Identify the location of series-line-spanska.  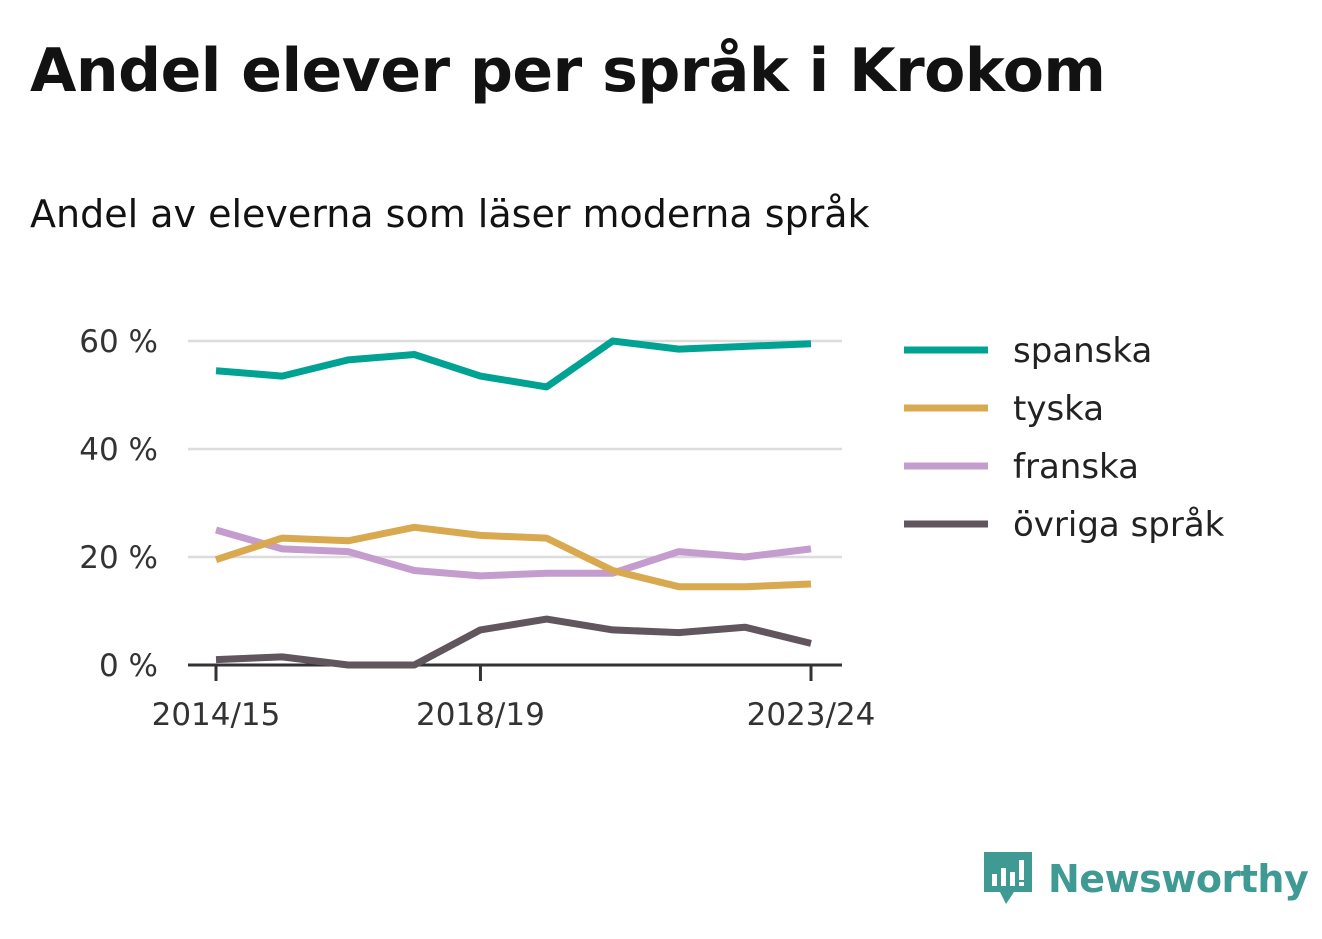
(513, 364).